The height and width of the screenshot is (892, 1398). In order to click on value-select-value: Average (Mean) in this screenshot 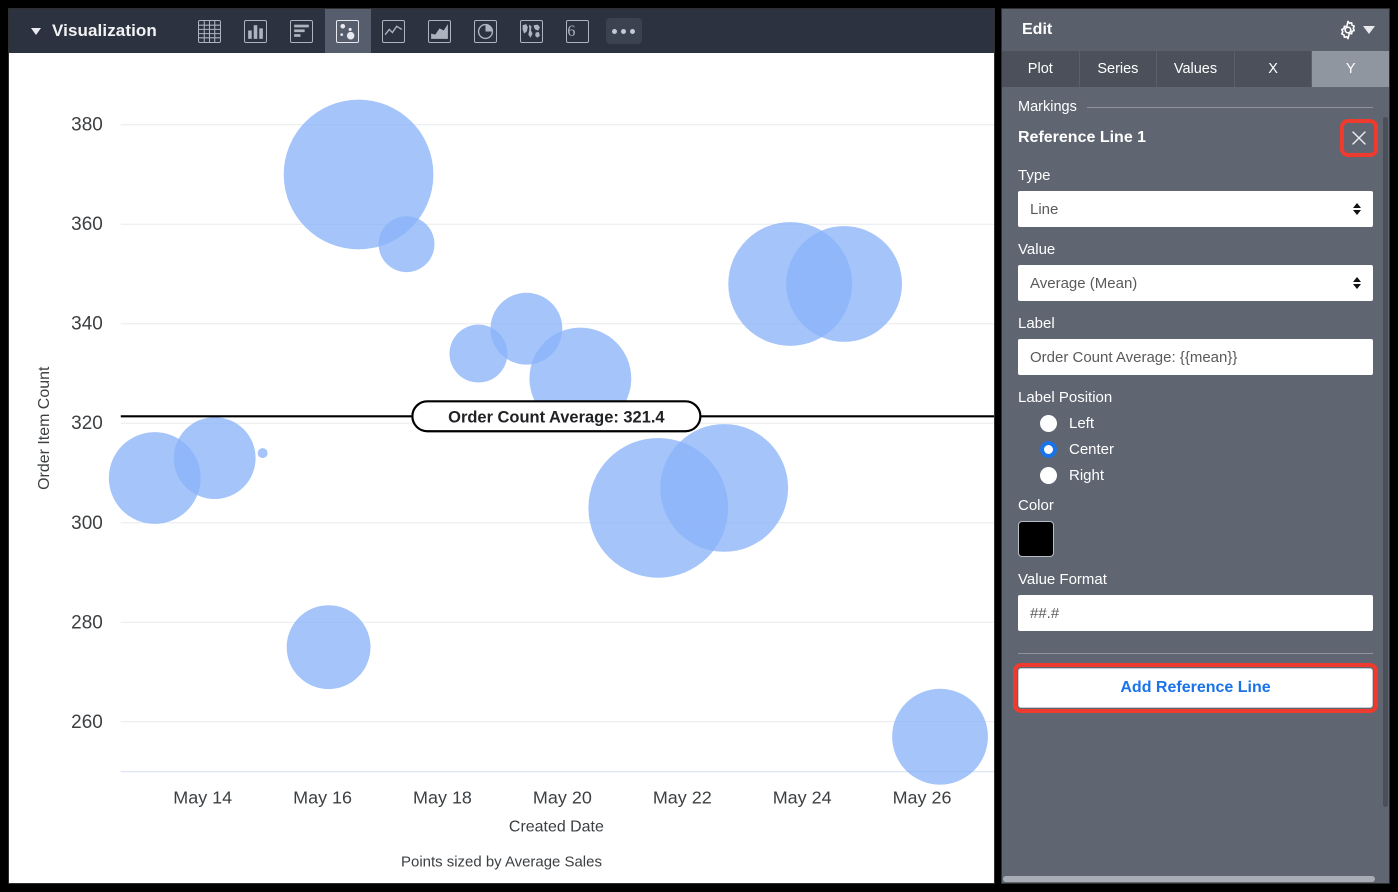, I will do `click(1084, 283)`.